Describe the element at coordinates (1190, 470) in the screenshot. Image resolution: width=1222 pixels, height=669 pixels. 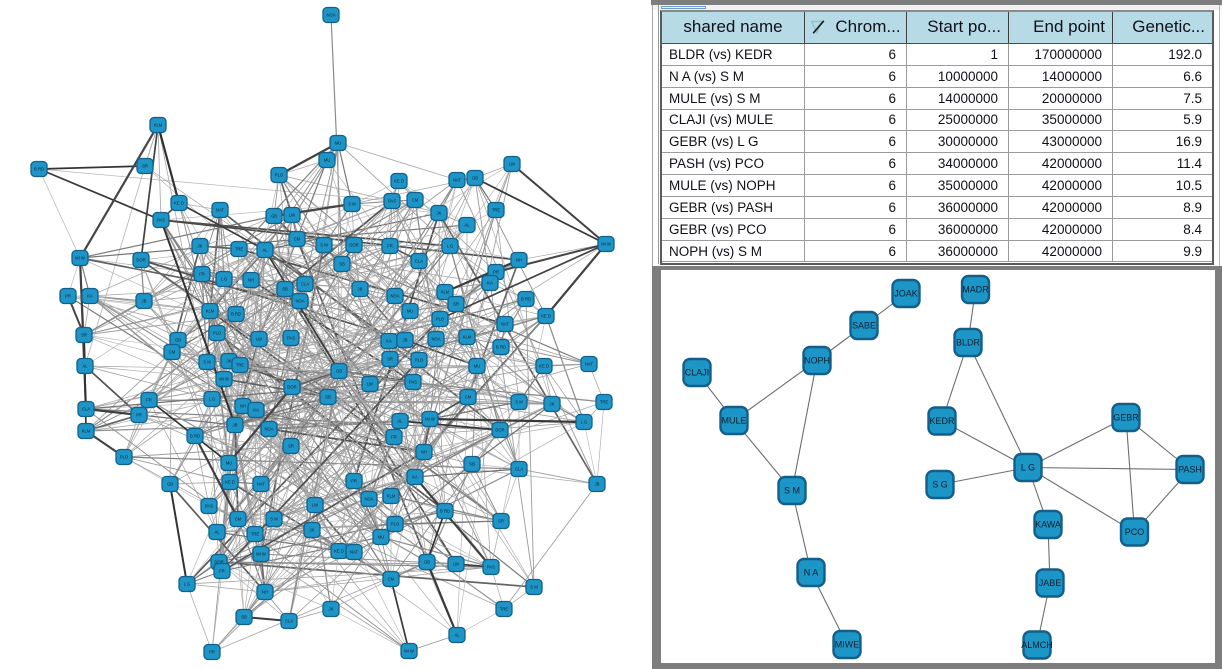
I see `svg-text: PASH` at that location.